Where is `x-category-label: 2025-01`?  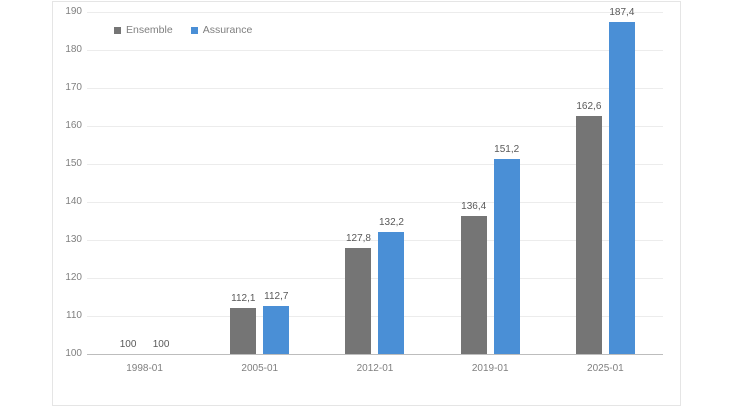
x-category-label: 2025-01 is located at coordinates (605, 368).